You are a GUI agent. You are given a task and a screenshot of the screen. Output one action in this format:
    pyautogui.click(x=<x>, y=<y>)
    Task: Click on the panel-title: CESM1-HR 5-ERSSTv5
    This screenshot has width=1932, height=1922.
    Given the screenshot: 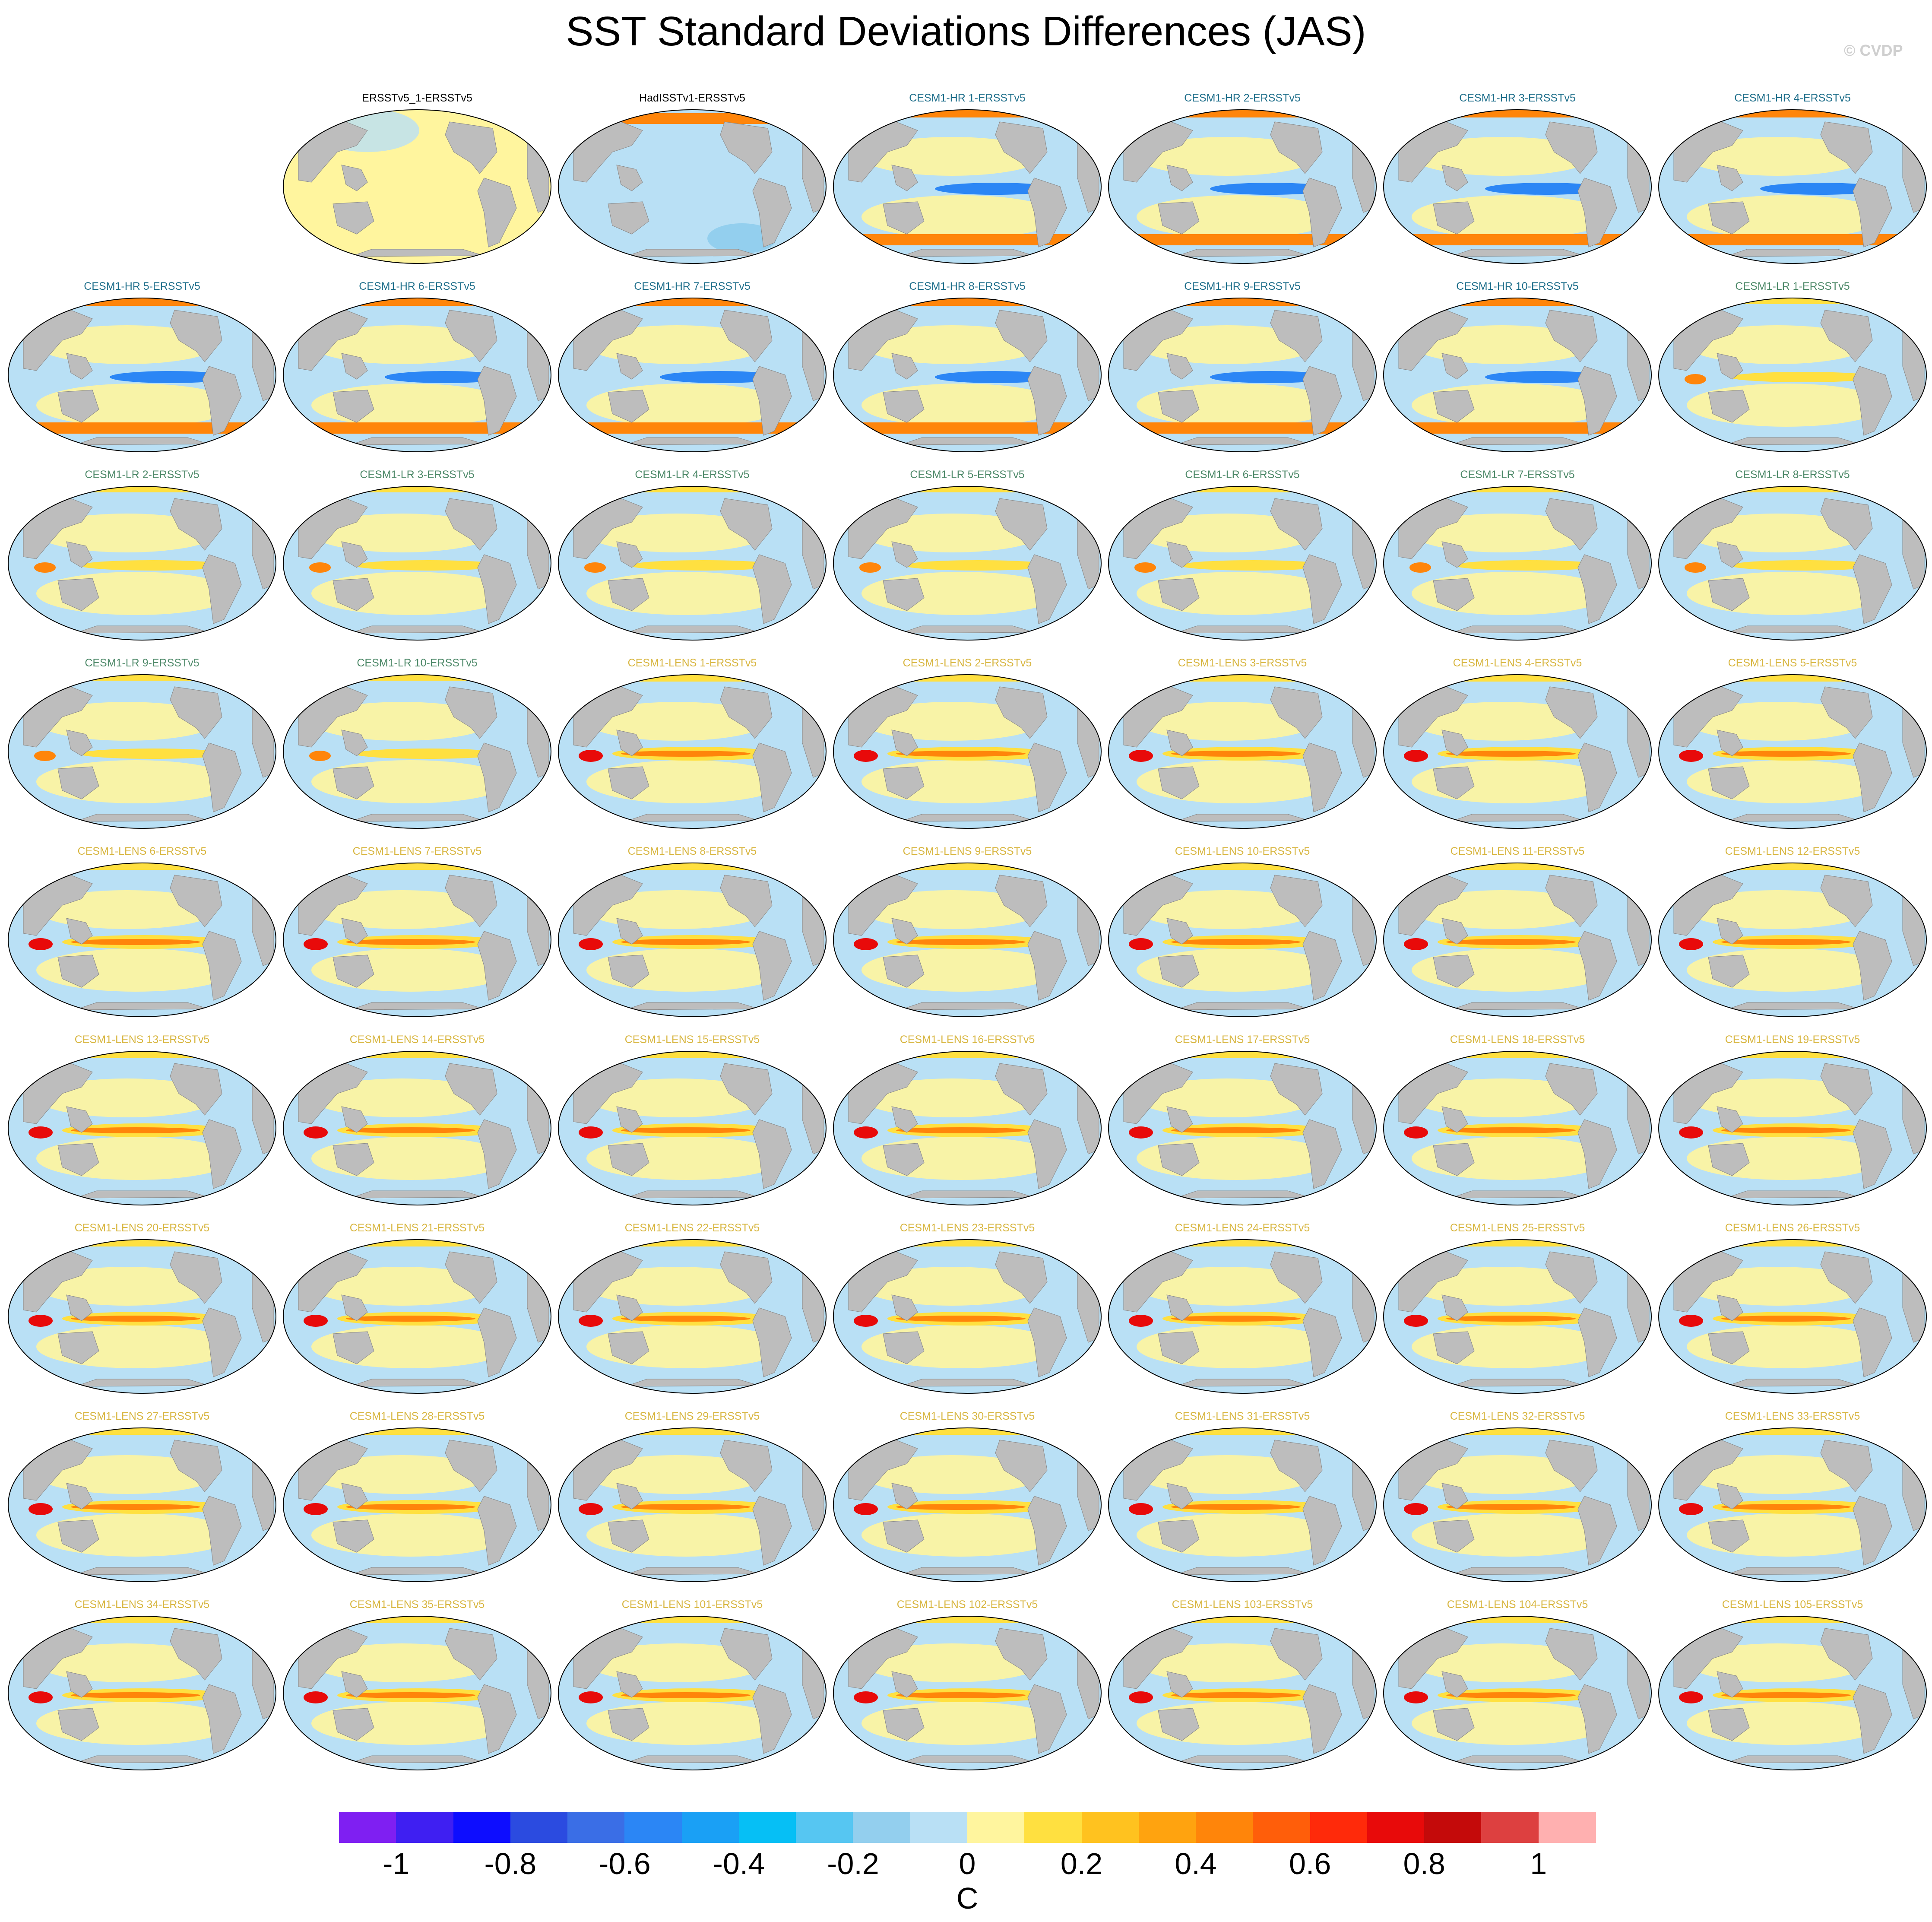 What is the action you would take?
    pyautogui.click(x=142, y=286)
    